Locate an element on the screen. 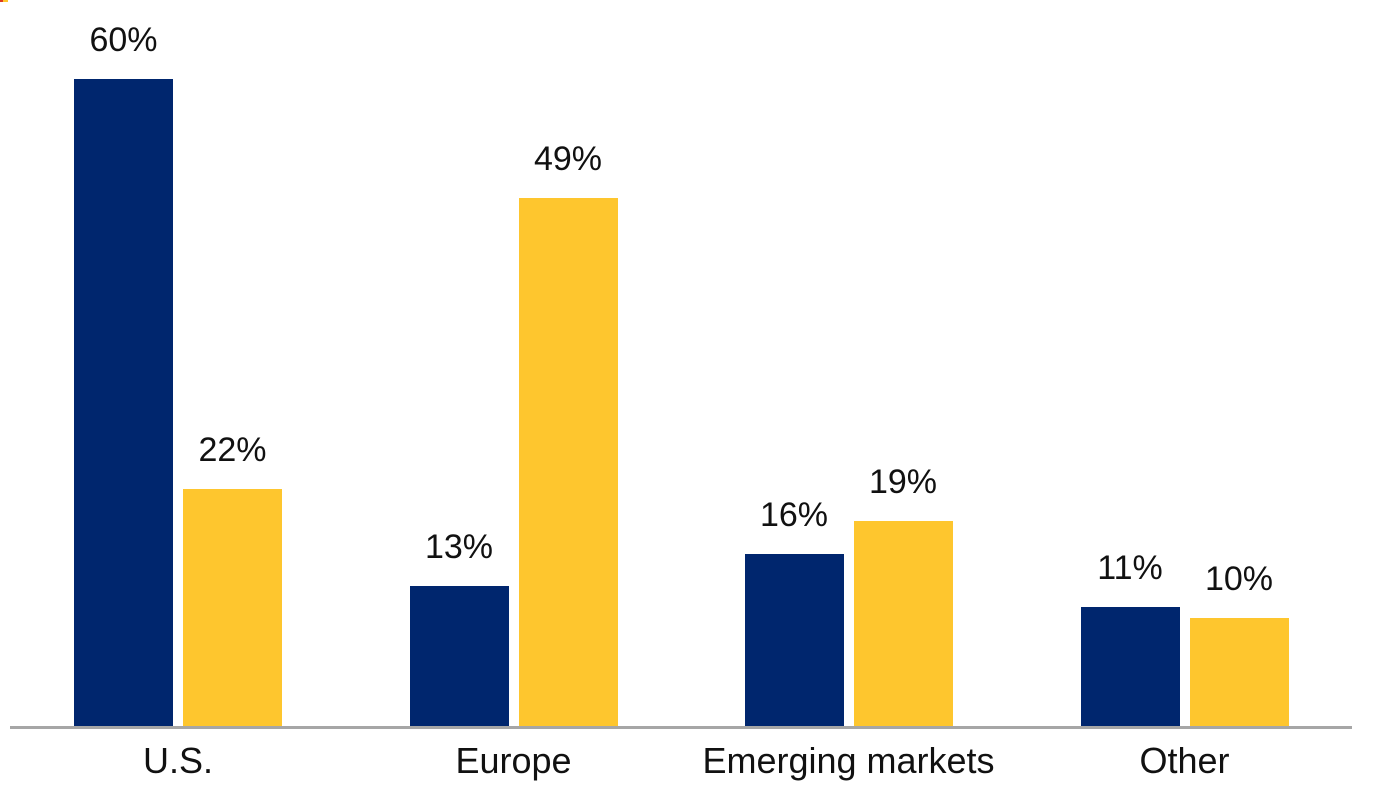  category-label-4: Other is located at coordinates (1184, 760).